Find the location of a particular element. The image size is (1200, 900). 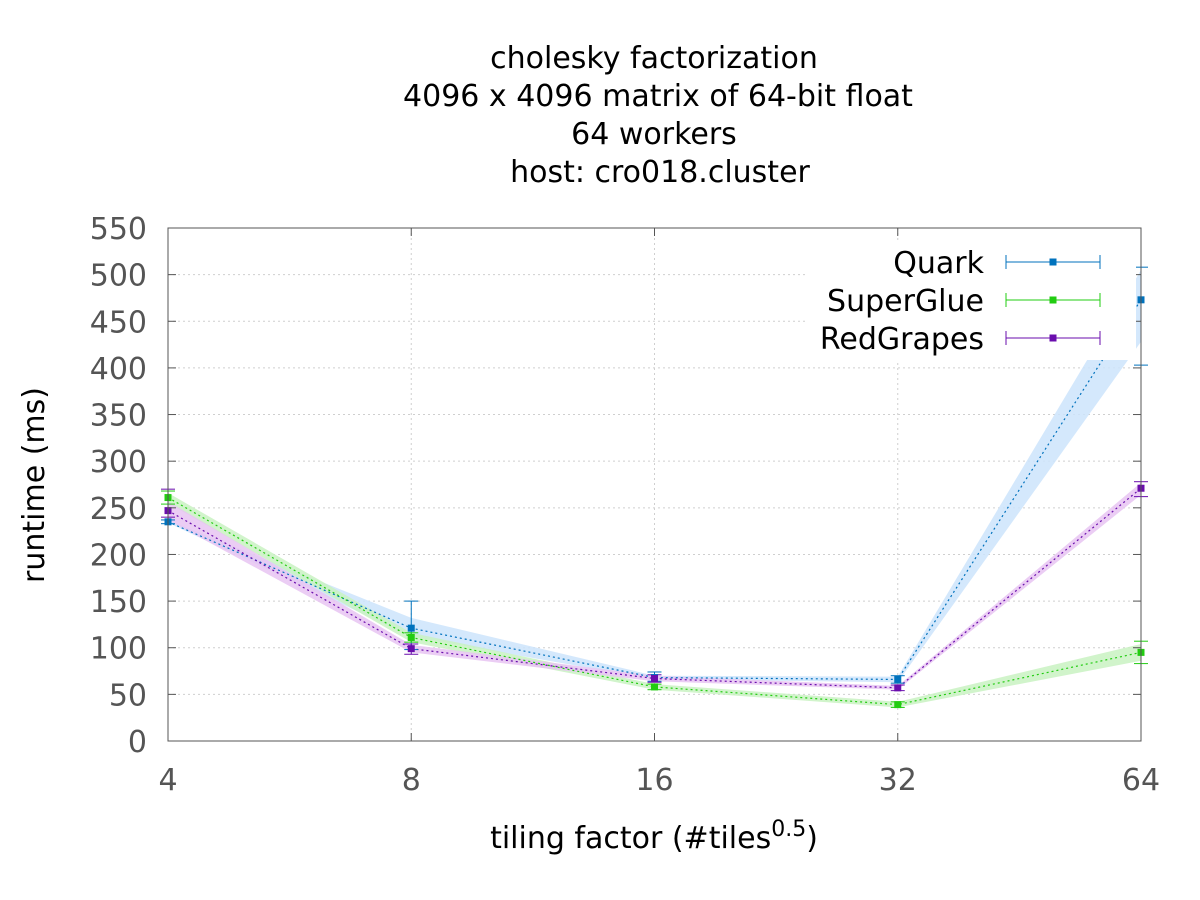

legend-label-redgrapes: RedGrapes is located at coordinates (902, 339).